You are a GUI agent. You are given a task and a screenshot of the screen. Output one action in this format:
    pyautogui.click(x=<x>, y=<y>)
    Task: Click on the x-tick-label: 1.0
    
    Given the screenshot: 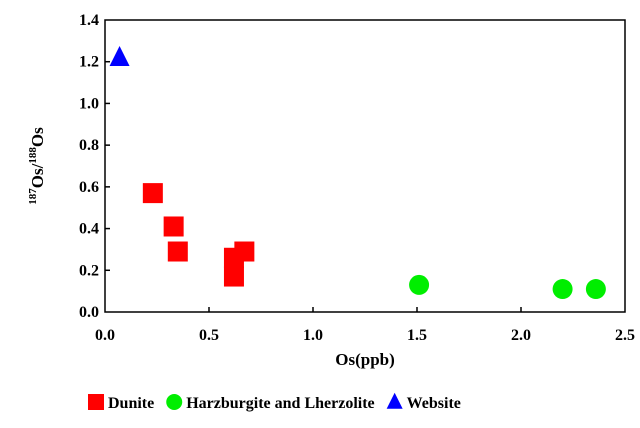 What is the action you would take?
    pyautogui.click(x=313, y=335)
    